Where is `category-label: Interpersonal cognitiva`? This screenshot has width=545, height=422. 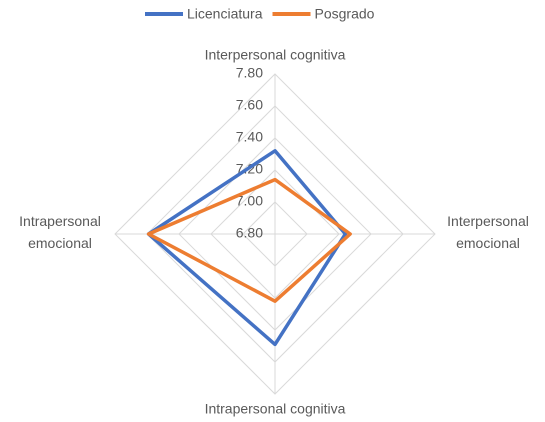 category-label: Interpersonal cognitiva is located at coordinates (275, 55).